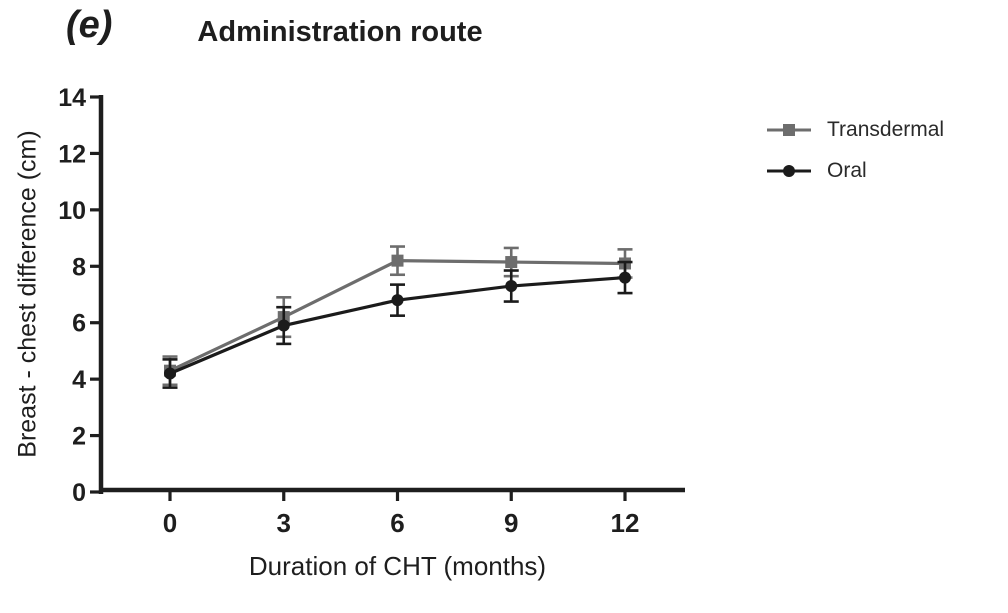 The width and height of the screenshot is (1008, 613). Describe the element at coordinates (397, 566) in the screenshot. I see `x-axis-label: Duration of CHT (months)` at that location.